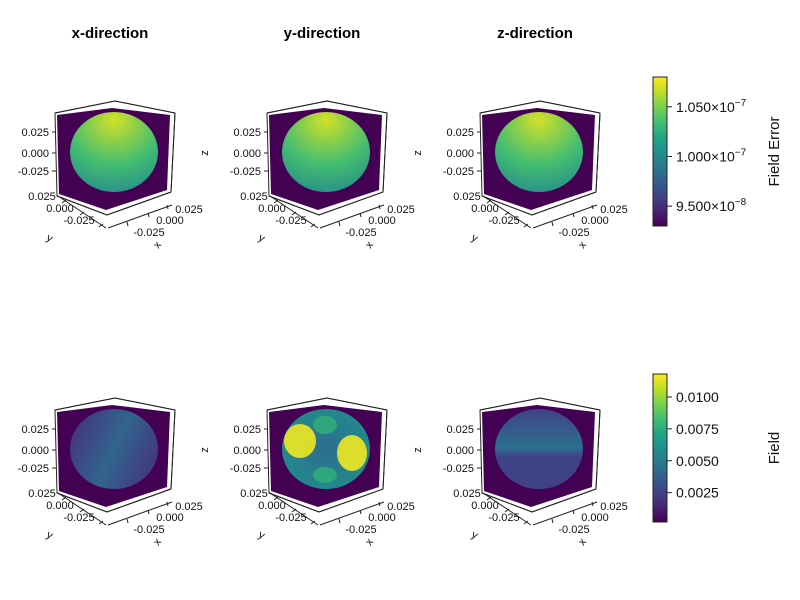 The width and height of the screenshot is (800, 600). What do you see at coordinates (774, 151) in the screenshot?
I see `colorbar-label: Field Error` at bounding box center [774, 151].